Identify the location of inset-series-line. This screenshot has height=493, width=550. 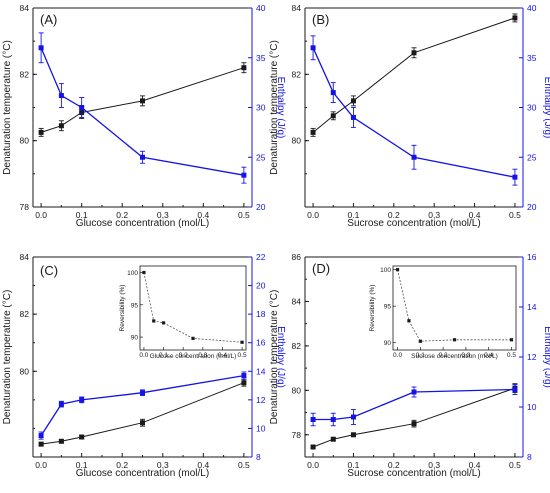
(193, 307).